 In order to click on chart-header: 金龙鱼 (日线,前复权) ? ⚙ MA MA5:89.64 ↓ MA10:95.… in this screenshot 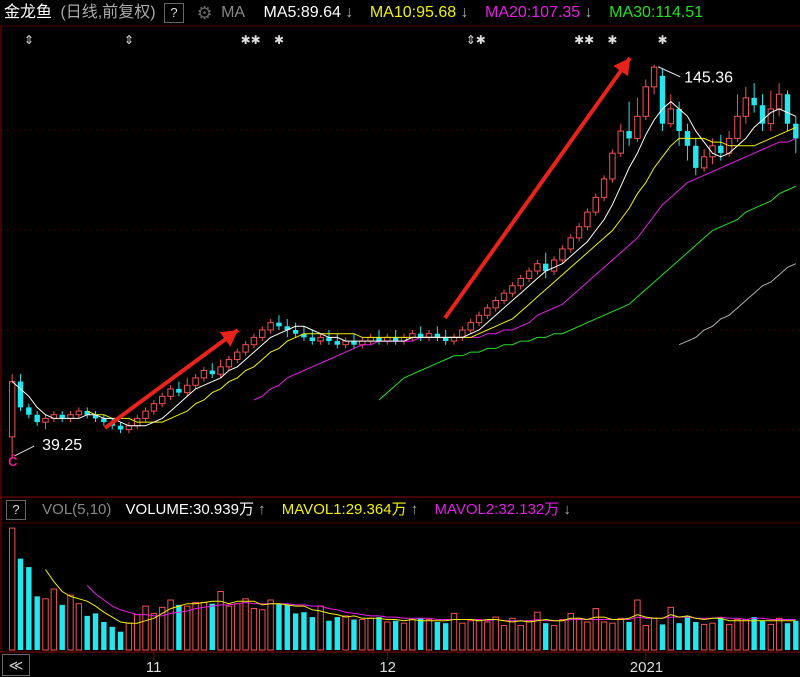, I will do `click(400, 13)`.